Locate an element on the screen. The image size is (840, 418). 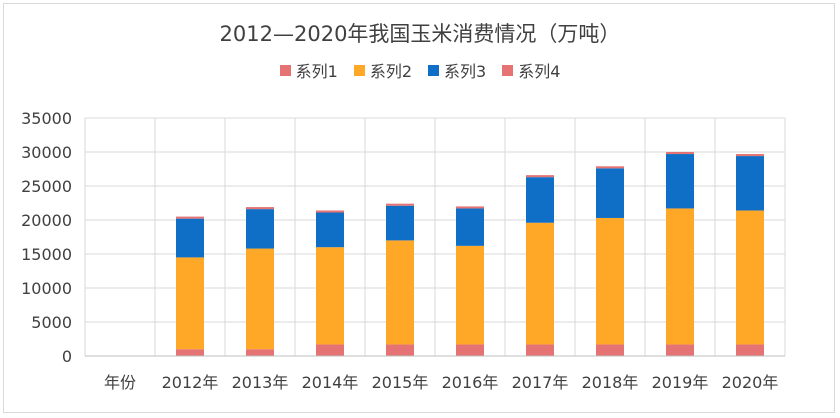
x-tick-label: 2020年 is located at coordinates (750, 382).